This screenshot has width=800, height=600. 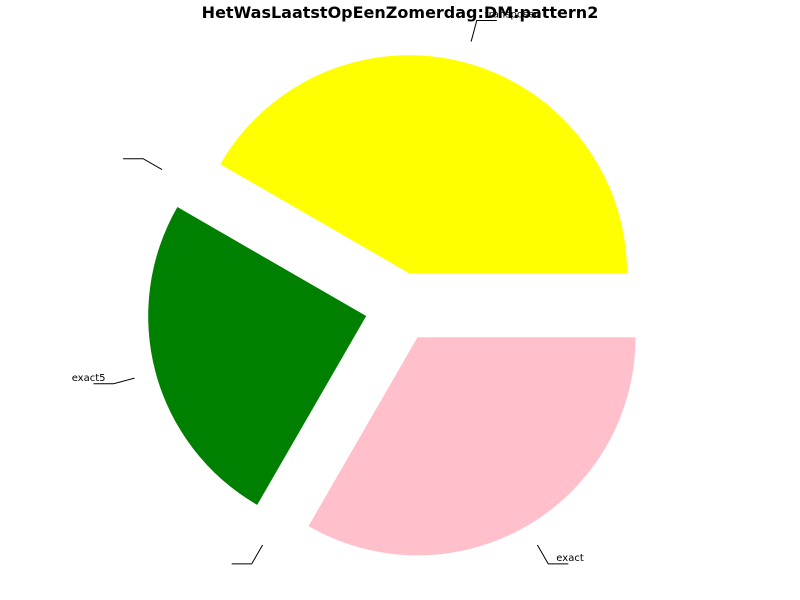 I want to click on slice-label-transposed: transposed, so click(x=513, y=15).